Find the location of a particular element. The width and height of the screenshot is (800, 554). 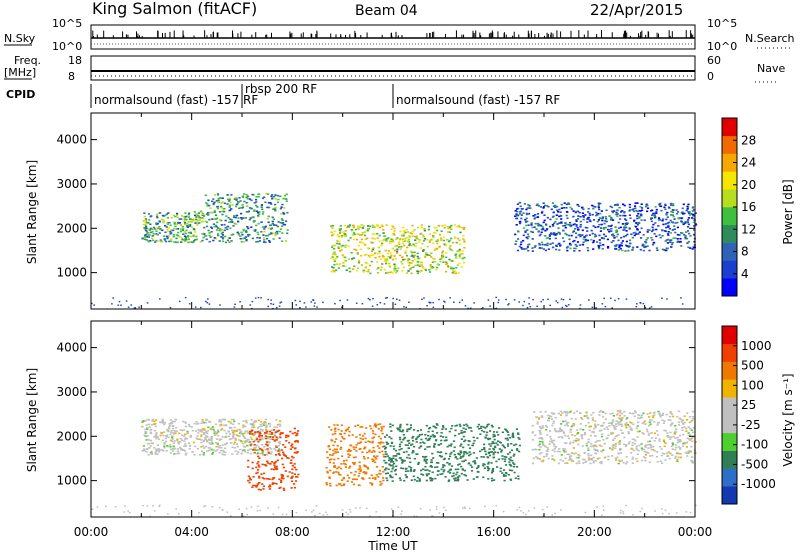

colorbar-tick-label: 100 is located at coordinates (752, 385).